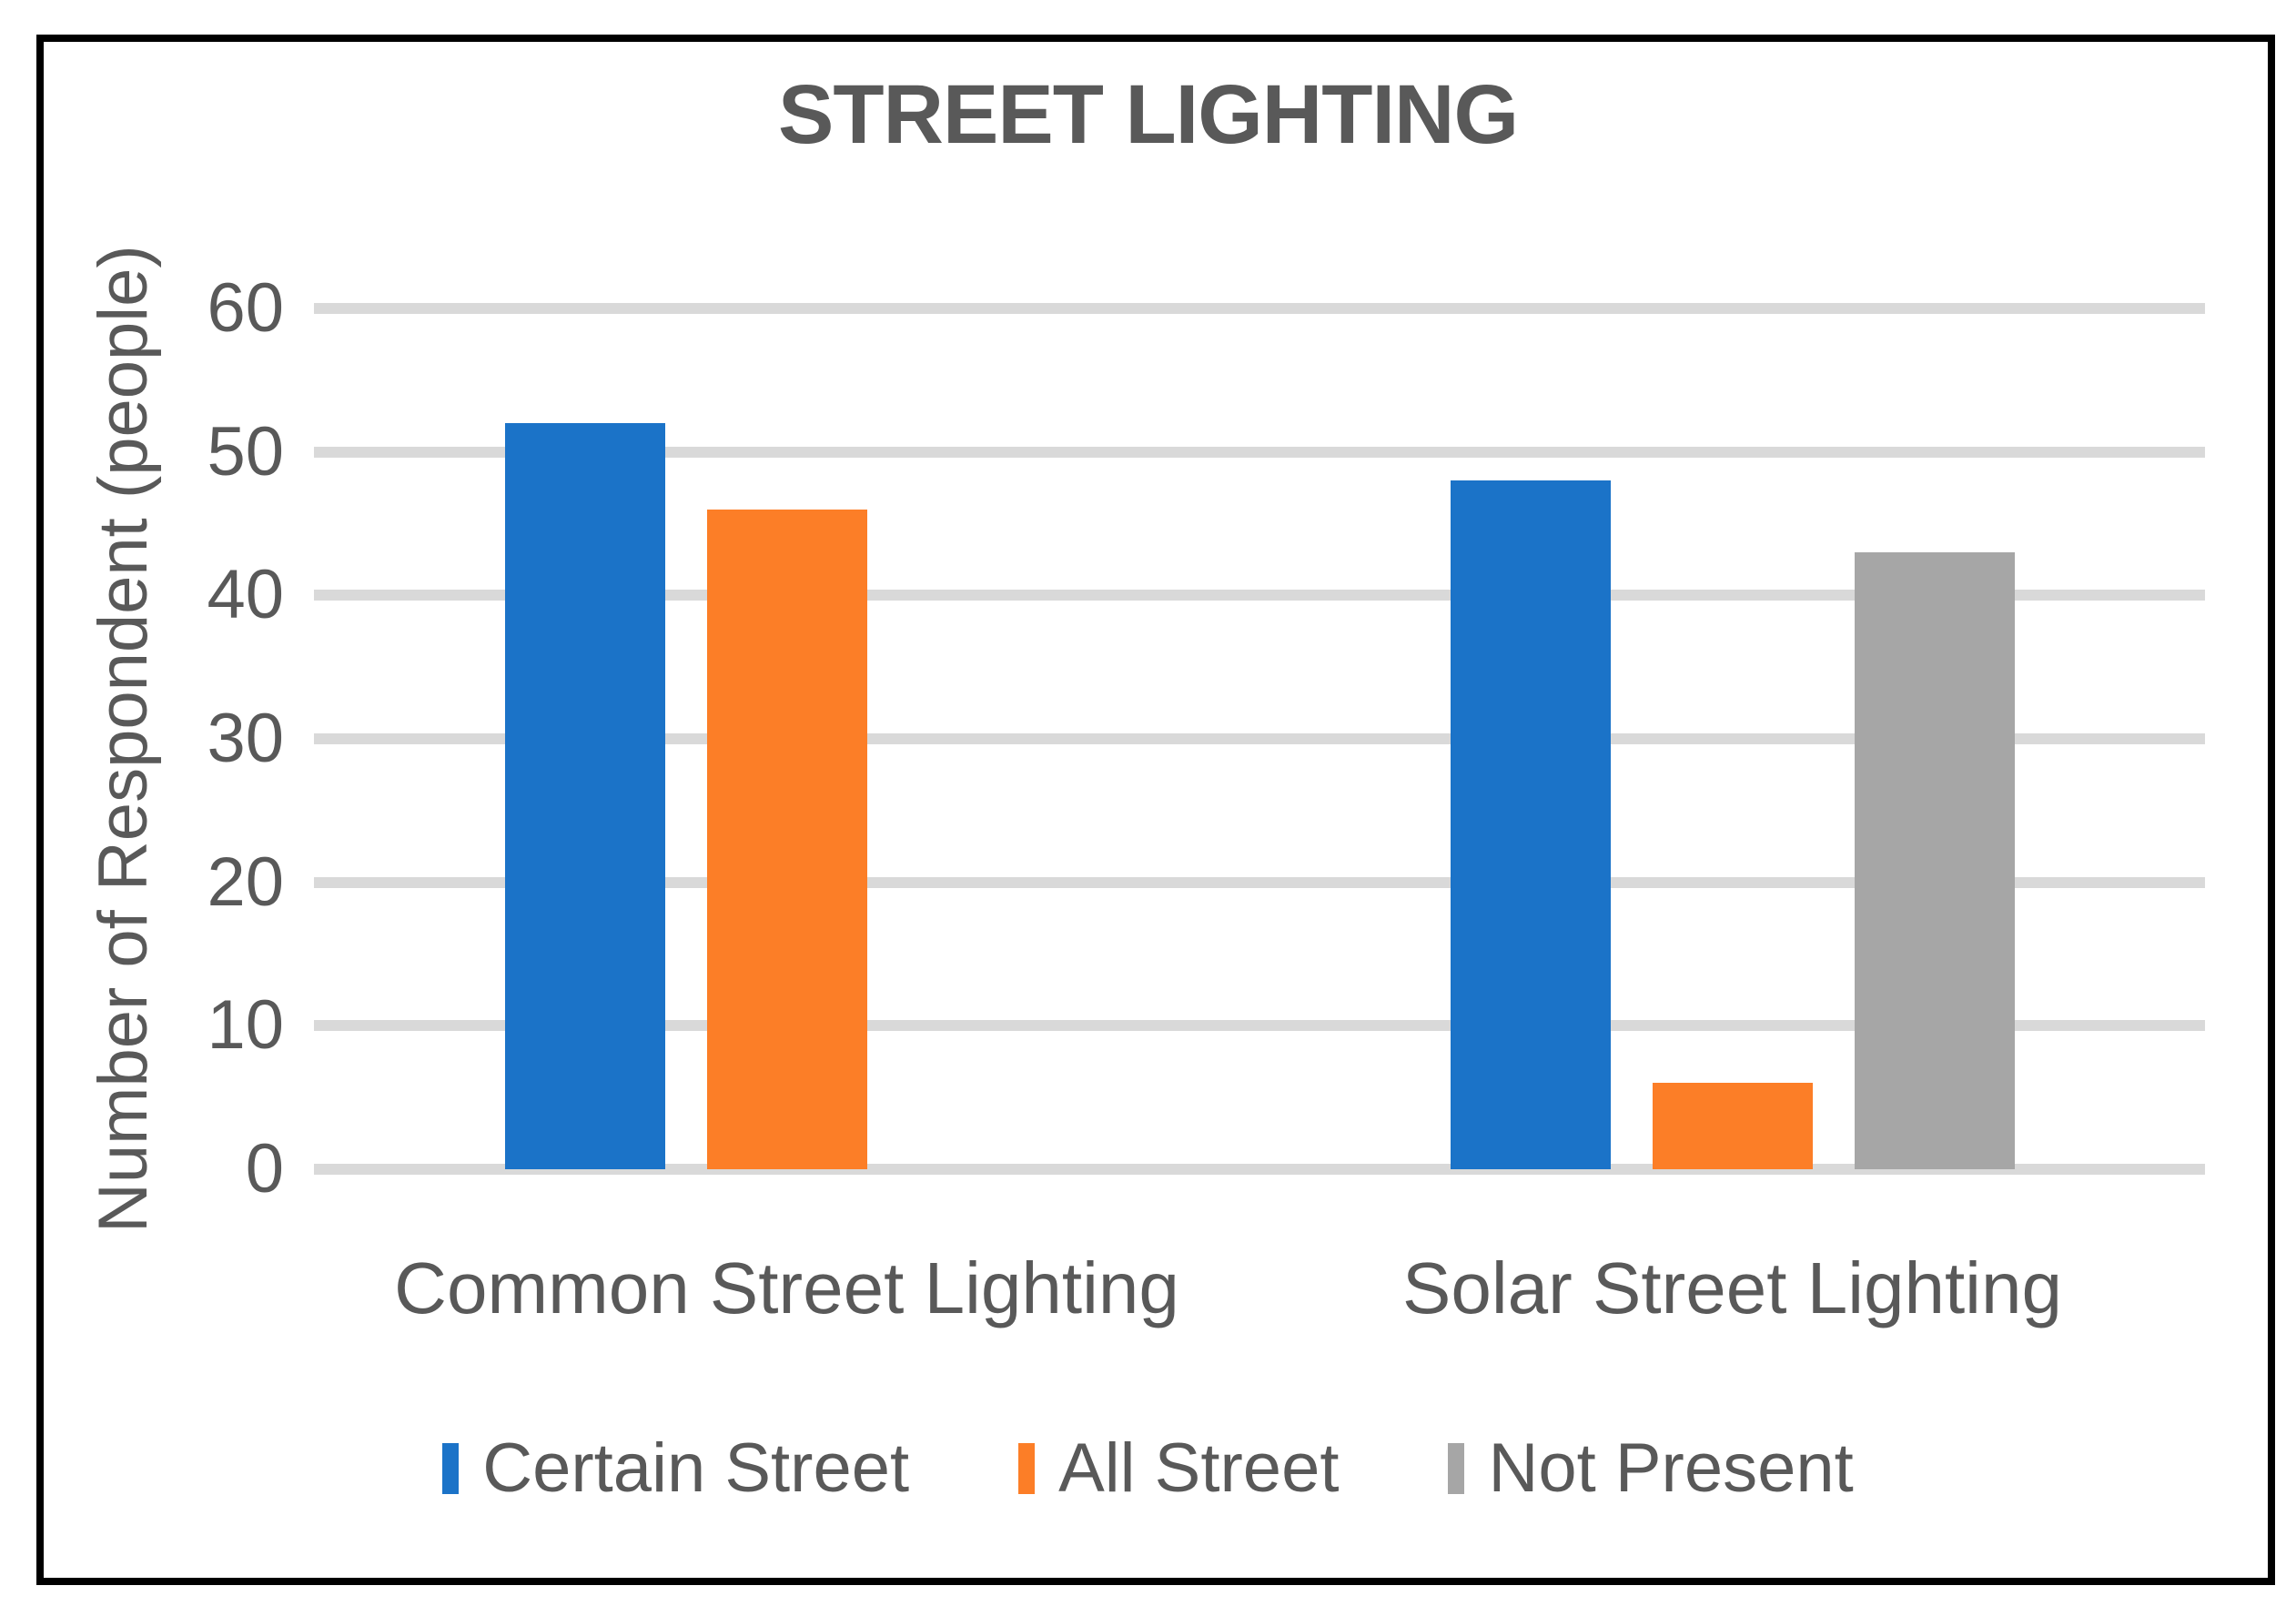  What do you see at coordinates (1199, 1468) in the screenshot?
I see `legend-label: All Street` at bounding box center [1199, 1468].